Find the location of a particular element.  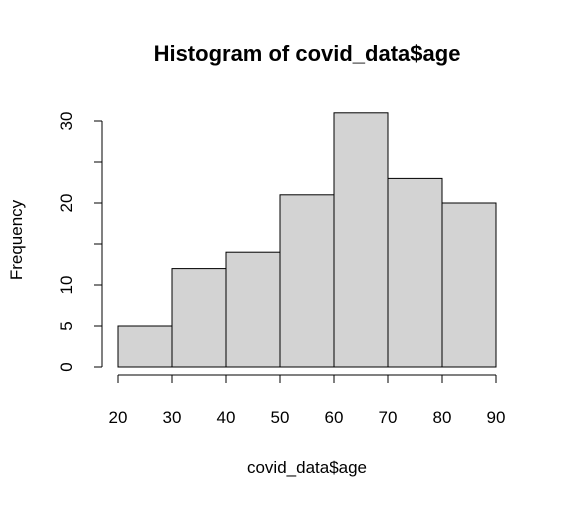

x-tick-label-40: 40 is located at coordinates (226, 417).